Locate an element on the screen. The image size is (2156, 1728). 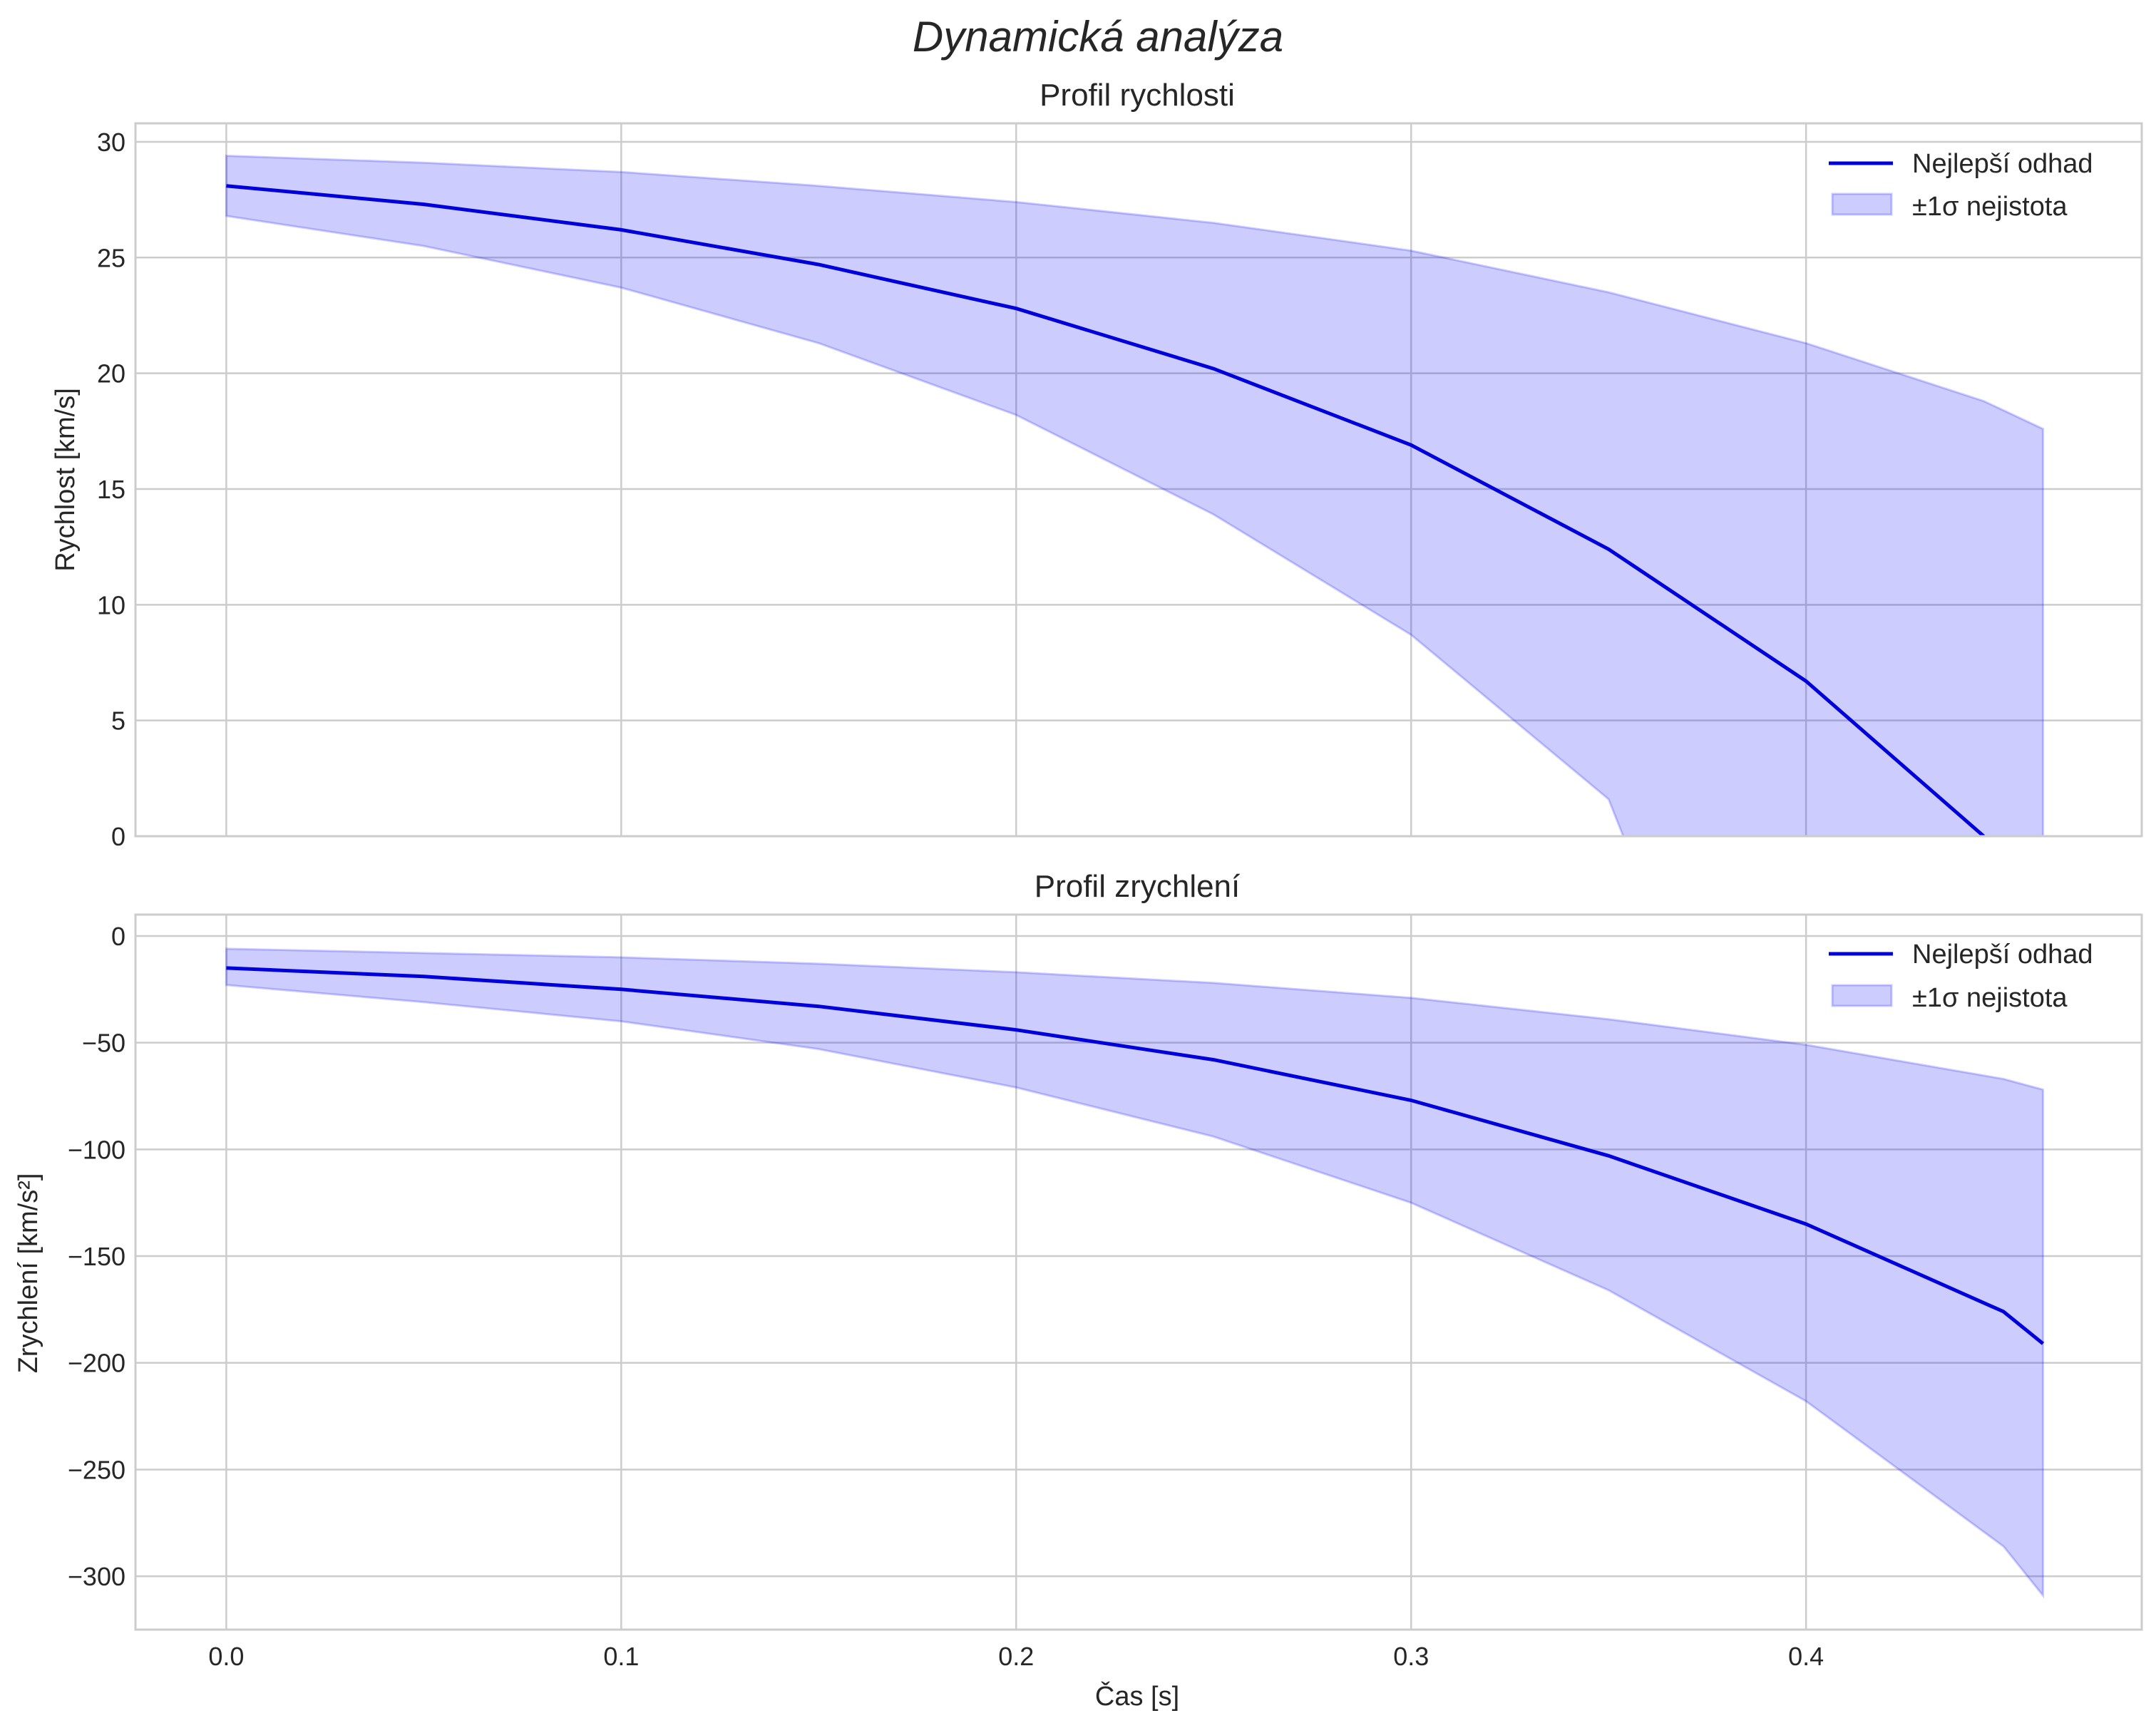
acceleration-y-tick-label: −150 is located at coordinates (96, 1256).